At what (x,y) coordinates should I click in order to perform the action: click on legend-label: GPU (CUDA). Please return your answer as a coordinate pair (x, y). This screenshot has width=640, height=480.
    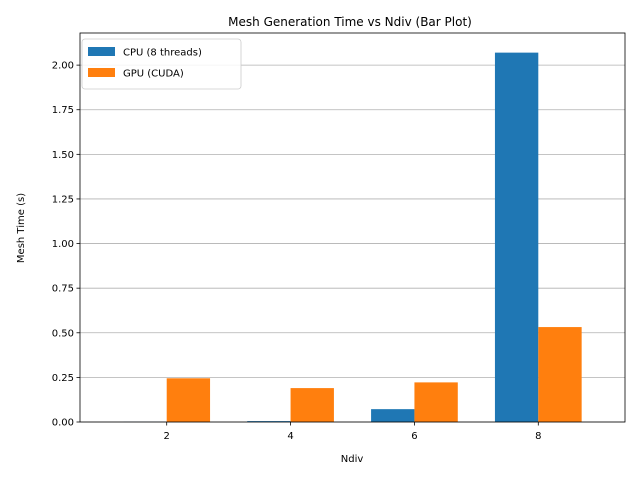
    Looking at the image, I should click on (153, 74).